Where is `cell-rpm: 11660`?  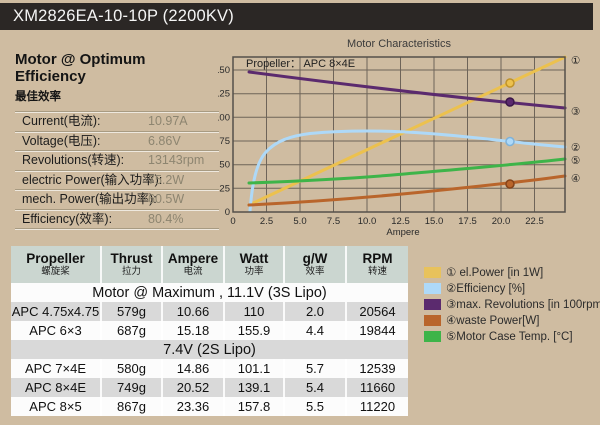
cell-rpm: 11660 is located at coordinates (377, 387).